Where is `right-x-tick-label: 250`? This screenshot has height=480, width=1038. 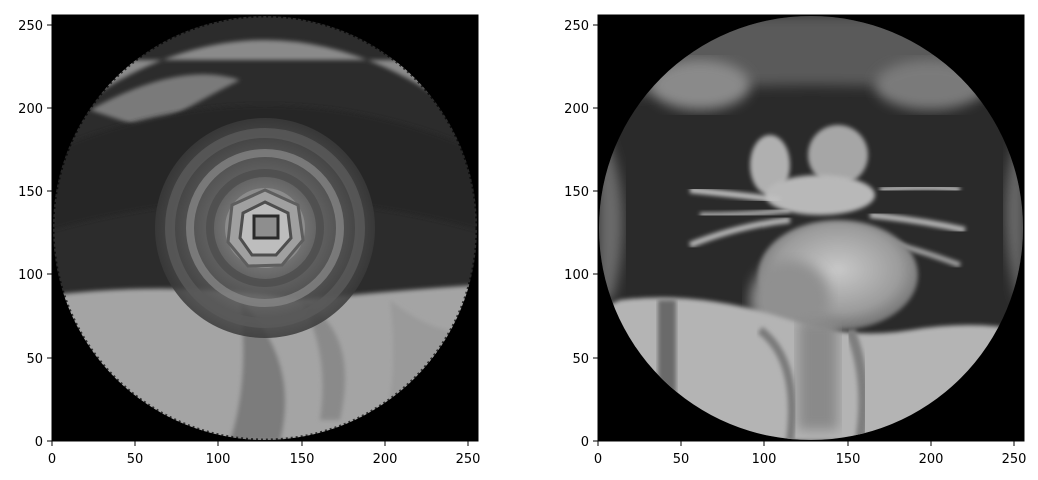 right-x-tick-label: 250 is located at coordinates (1014, 459).